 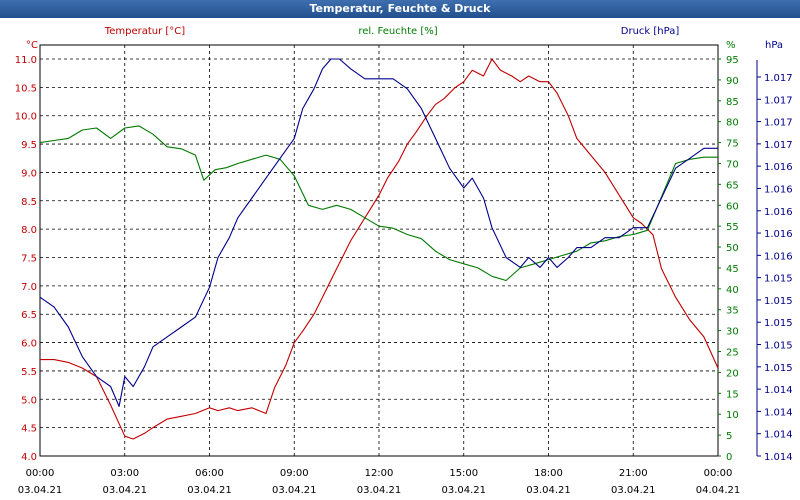 I want to click on temperature-tick-label: 7.0, so click(x=29, y=287).